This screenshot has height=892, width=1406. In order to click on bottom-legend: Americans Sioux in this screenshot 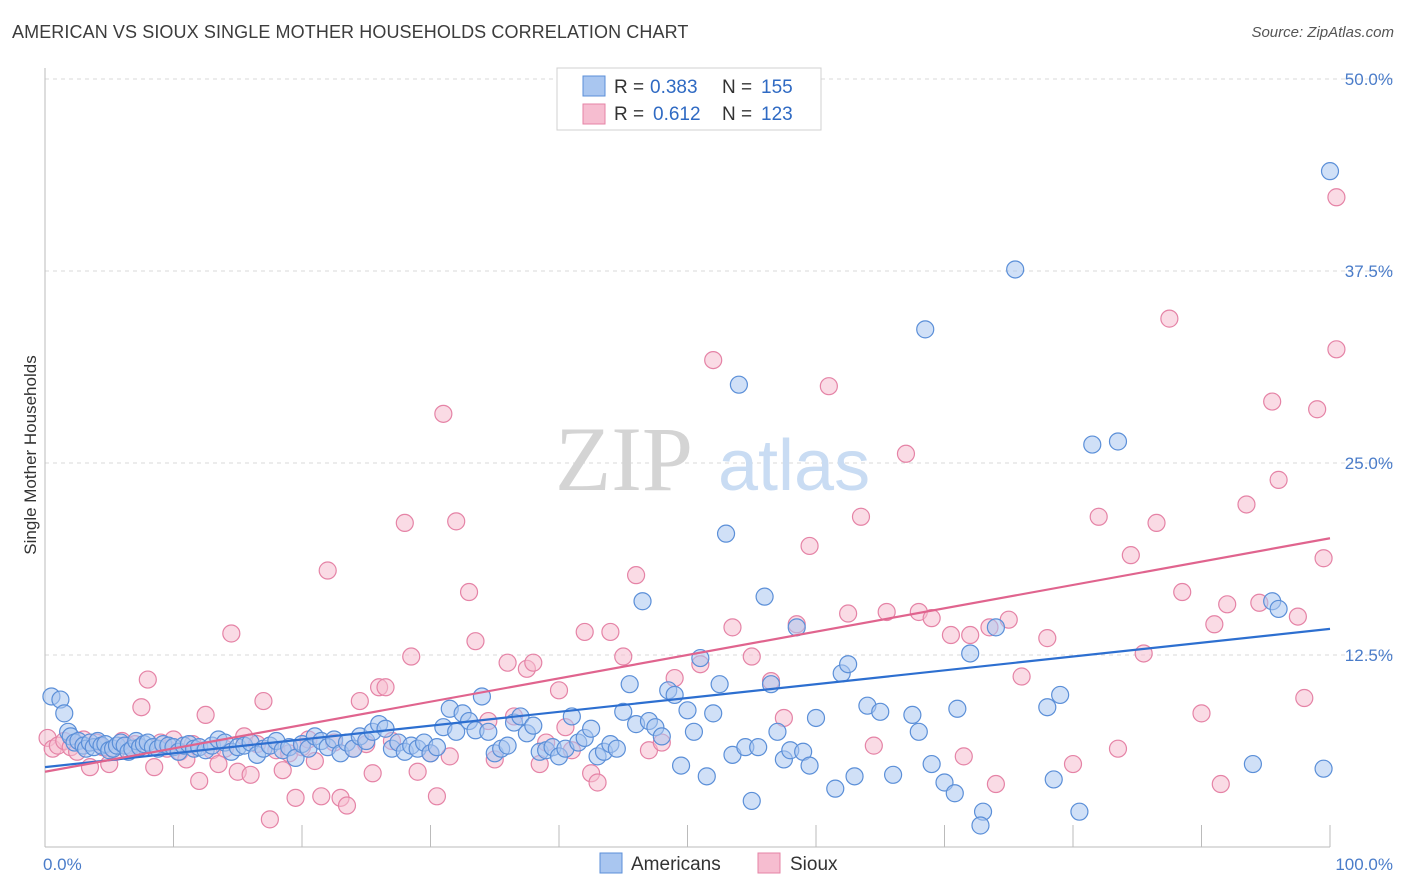, I will do `click(718, 863)`.